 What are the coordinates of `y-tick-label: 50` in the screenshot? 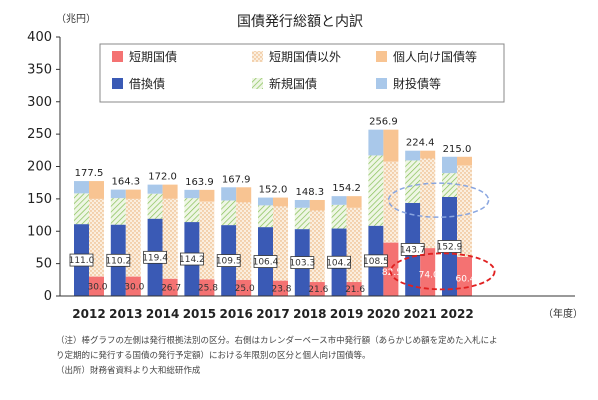 It's located at (43, 264).